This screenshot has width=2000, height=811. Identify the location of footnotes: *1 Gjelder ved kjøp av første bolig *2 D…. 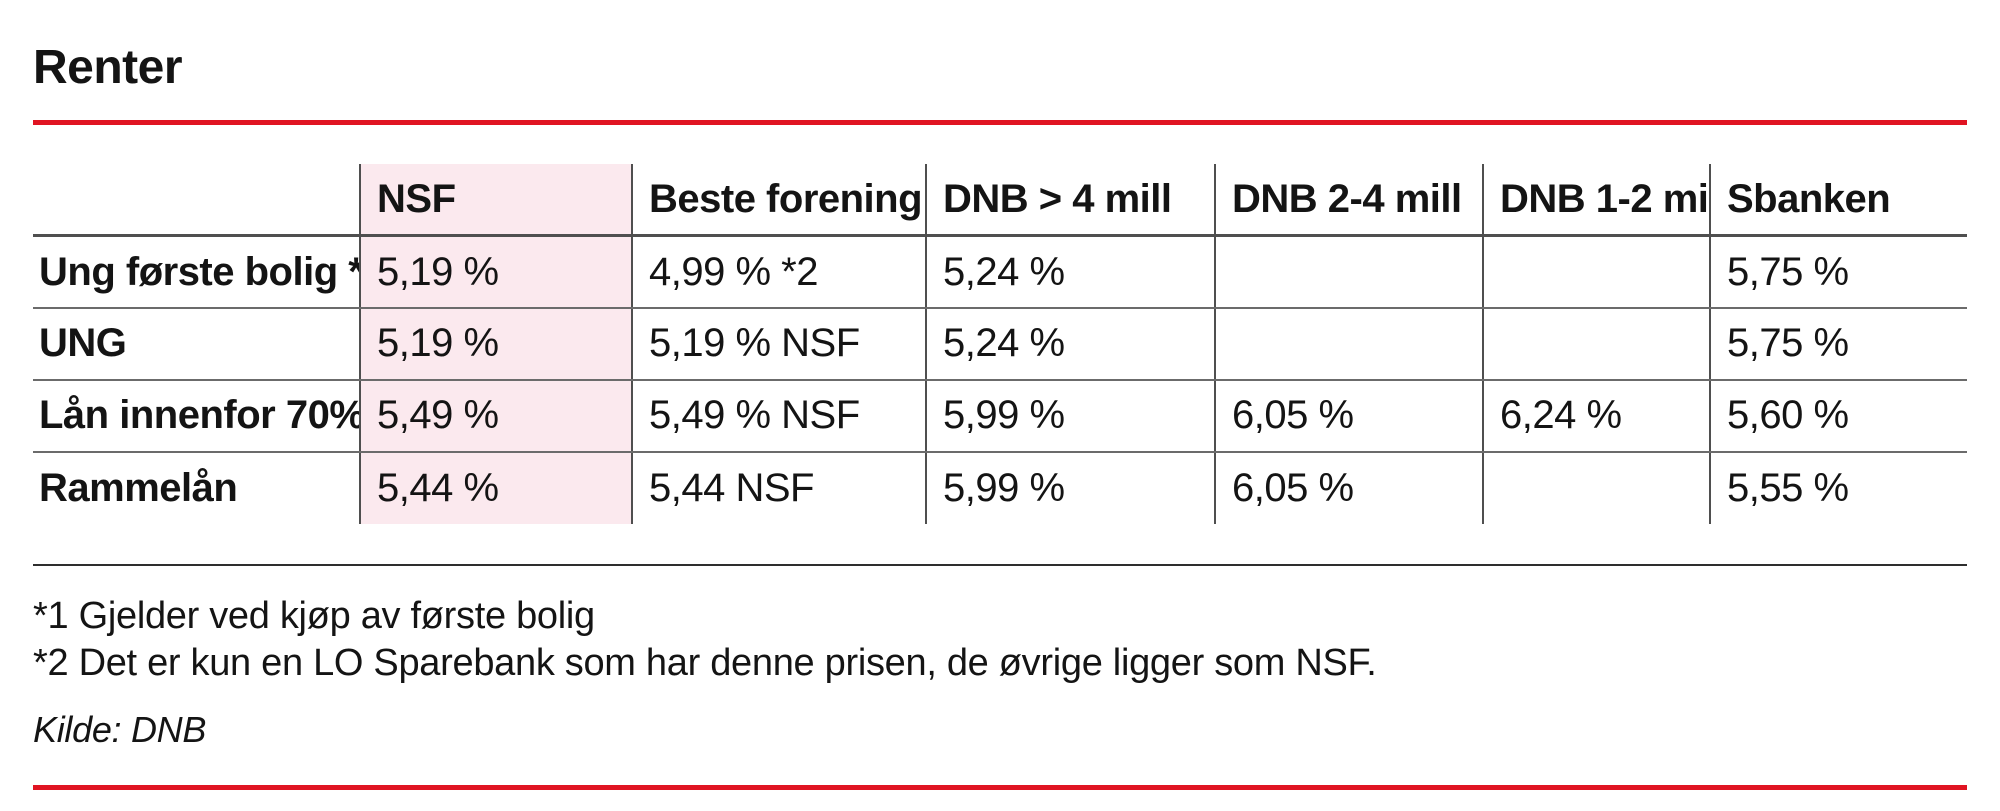
(1000, 640).